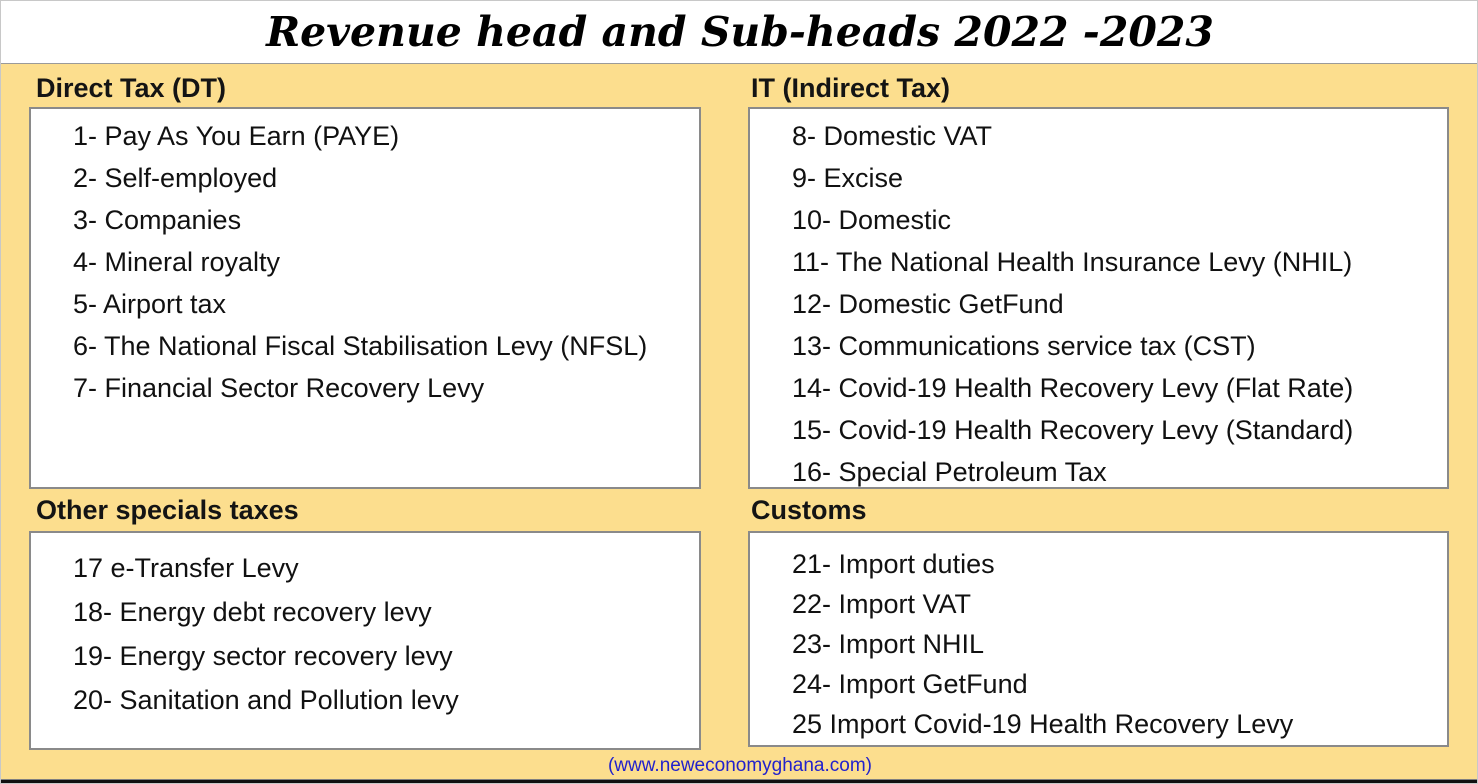 This screenshot has width=1478, height=784. Describe the element at coordinates (252, 612) in the screenshot. I see `list-item: 18- Energy debt recovery levy` at that location.